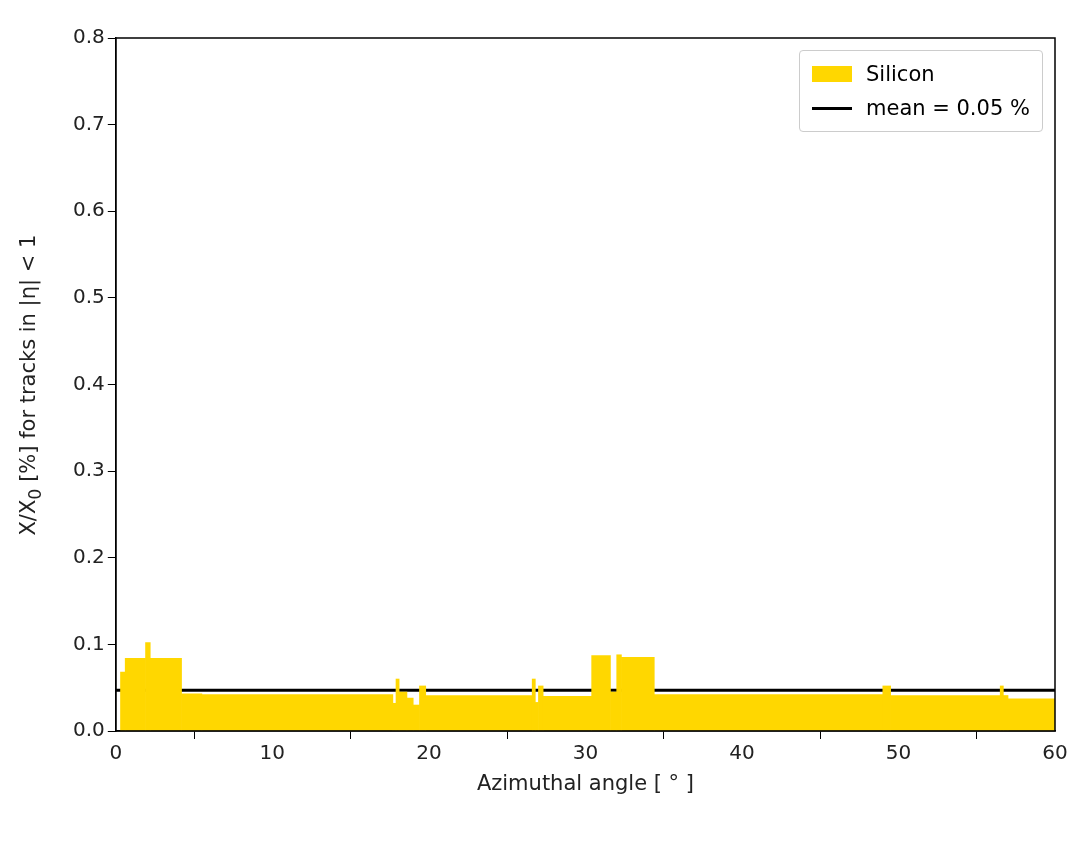 Image resolution: width=1085 pixels, height=849 pixels. What do you see at coordinates (900, 74) in the screenshot?
I see `legend-label: Silicon` at bounding box center [900, 74].